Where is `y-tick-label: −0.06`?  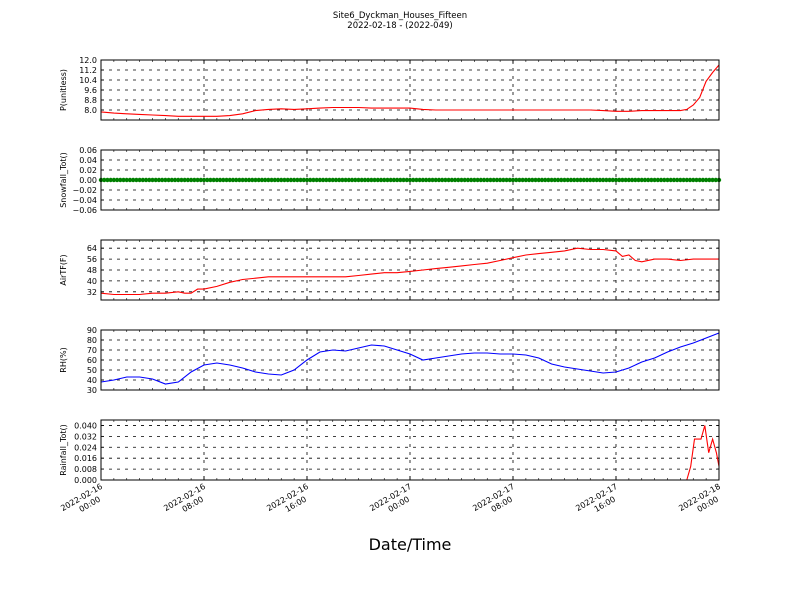
y-tick-label: −0.06 is located at coordinates (84, 210).